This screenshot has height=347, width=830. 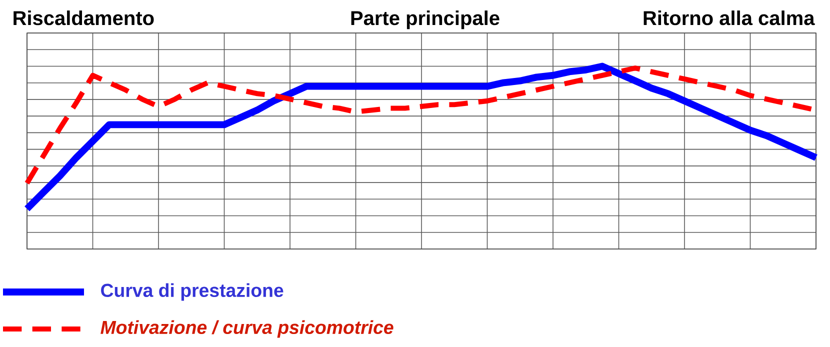 I want to click on text: Riscaldamento, so click(x=84, y=18).